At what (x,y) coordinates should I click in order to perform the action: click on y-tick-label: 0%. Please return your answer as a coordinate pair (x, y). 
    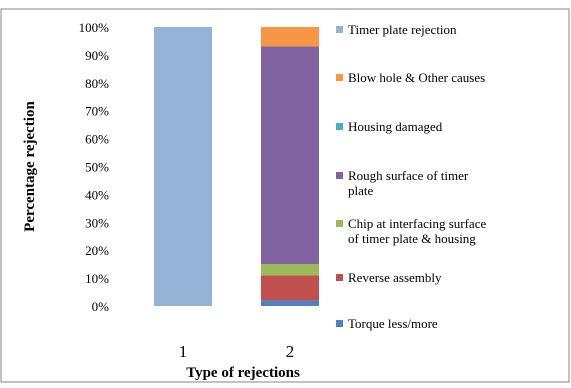
    Looking at the image, I should click on (101, 306).